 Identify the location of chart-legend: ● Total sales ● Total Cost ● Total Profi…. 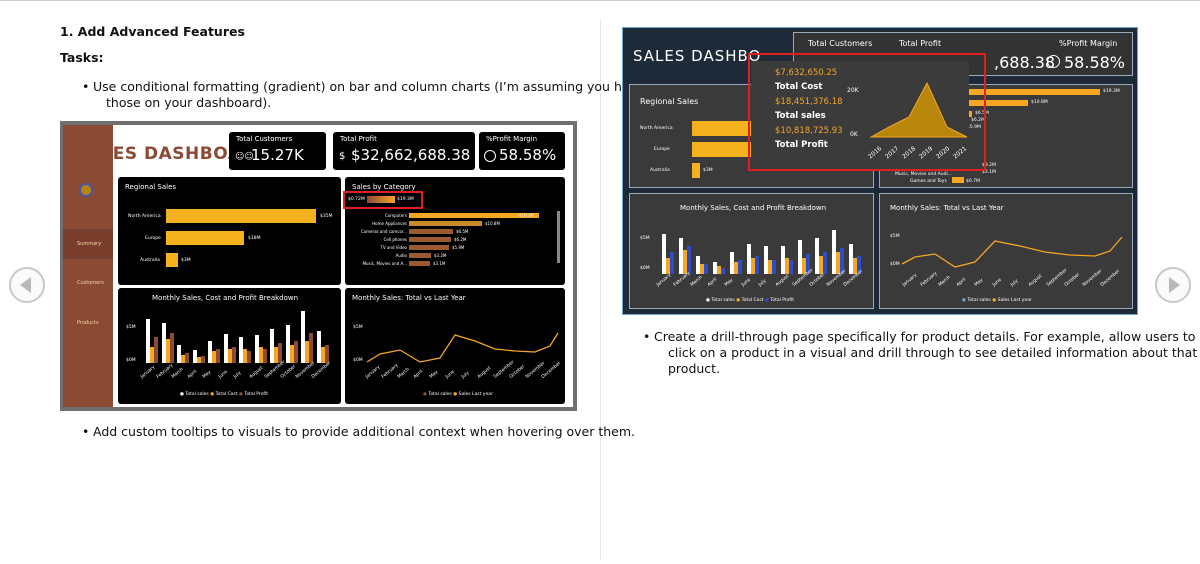
(224, 394).